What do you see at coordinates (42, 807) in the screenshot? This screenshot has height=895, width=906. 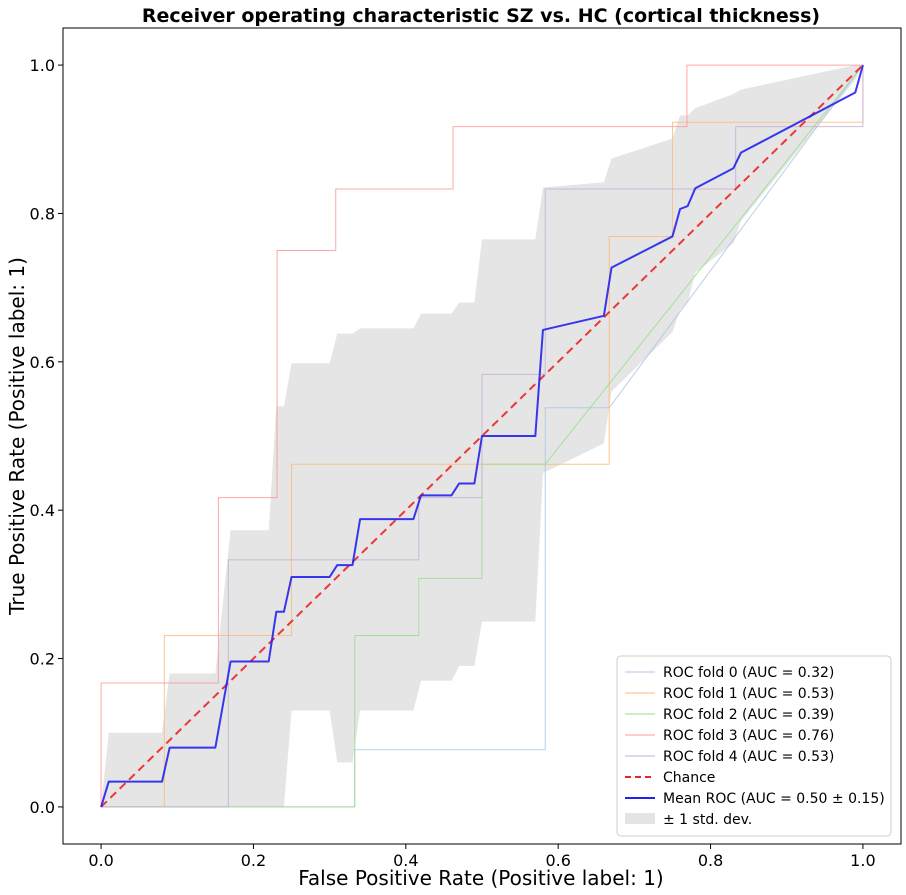 I see `y-tick-label: 0.0` at bounding box center [42, 807].